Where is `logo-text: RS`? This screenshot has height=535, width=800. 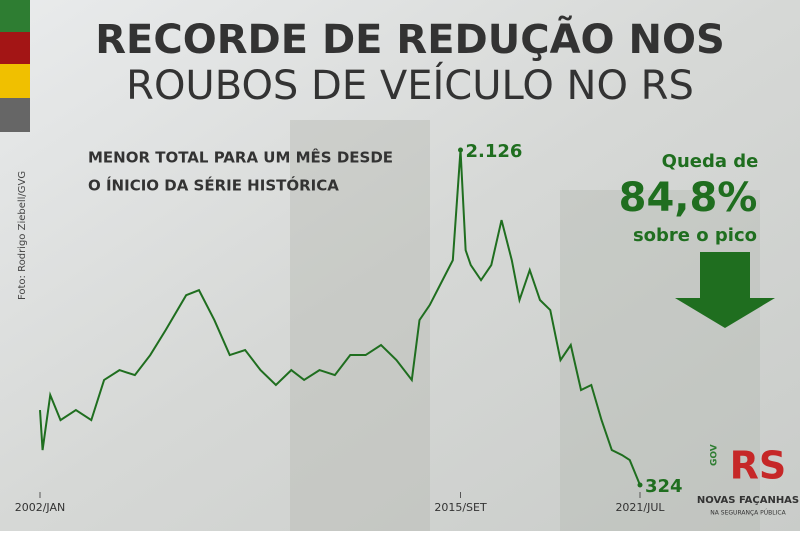 logo-text: RS is located at coordinates (758, 466).